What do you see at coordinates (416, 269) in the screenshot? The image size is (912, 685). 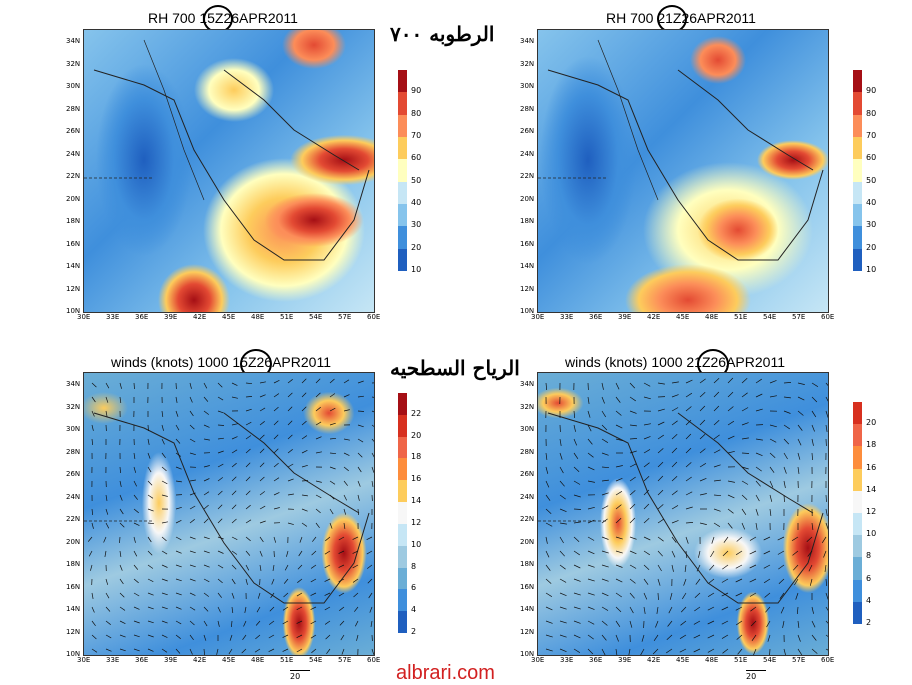 I see `colorbar-label: 10` at bounding box center [416, 269].